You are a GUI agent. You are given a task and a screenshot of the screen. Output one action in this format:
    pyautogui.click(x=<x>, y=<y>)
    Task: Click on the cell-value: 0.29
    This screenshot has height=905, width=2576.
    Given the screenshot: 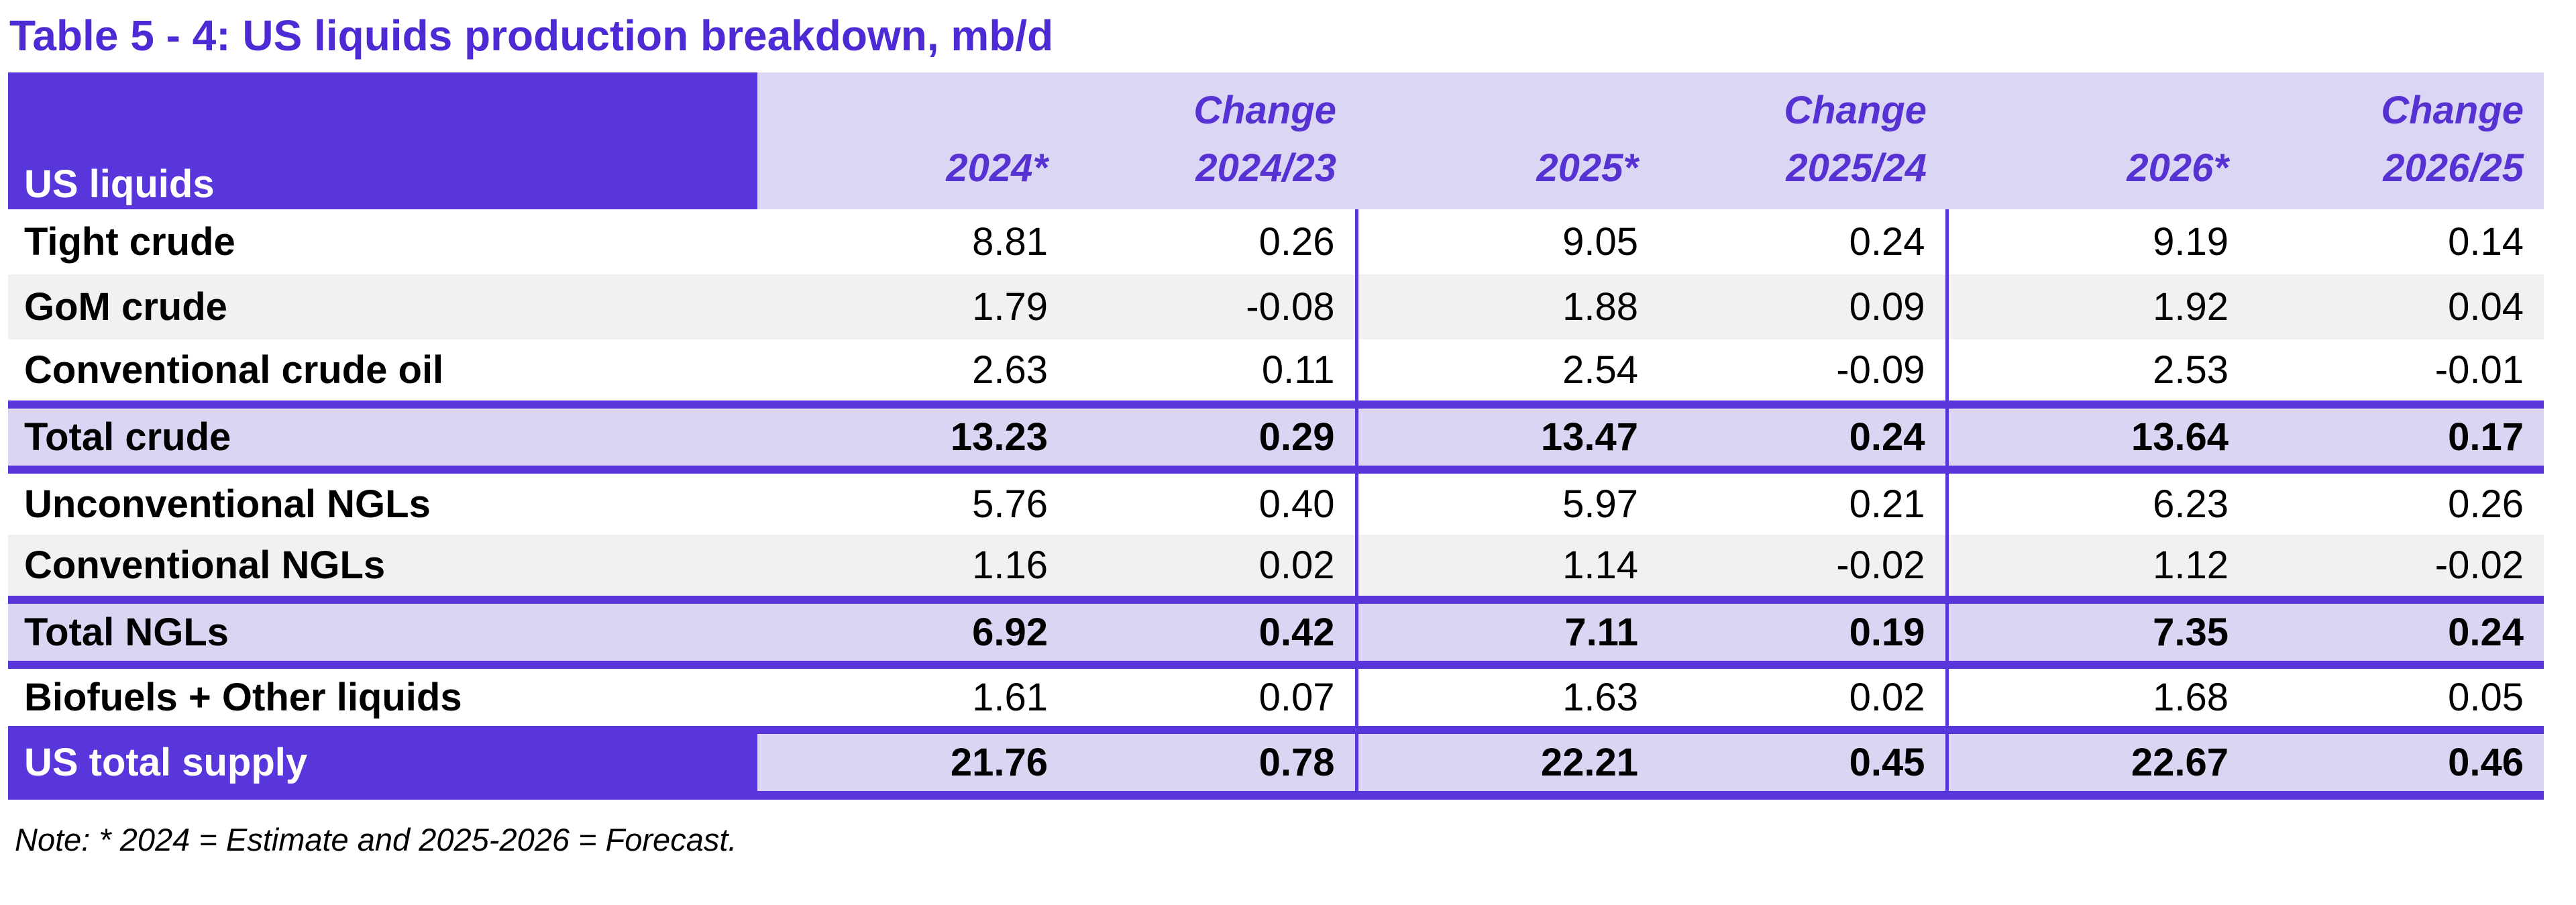 What is the action you would take?
    pyautogui.click(x=1296, y=437)
    